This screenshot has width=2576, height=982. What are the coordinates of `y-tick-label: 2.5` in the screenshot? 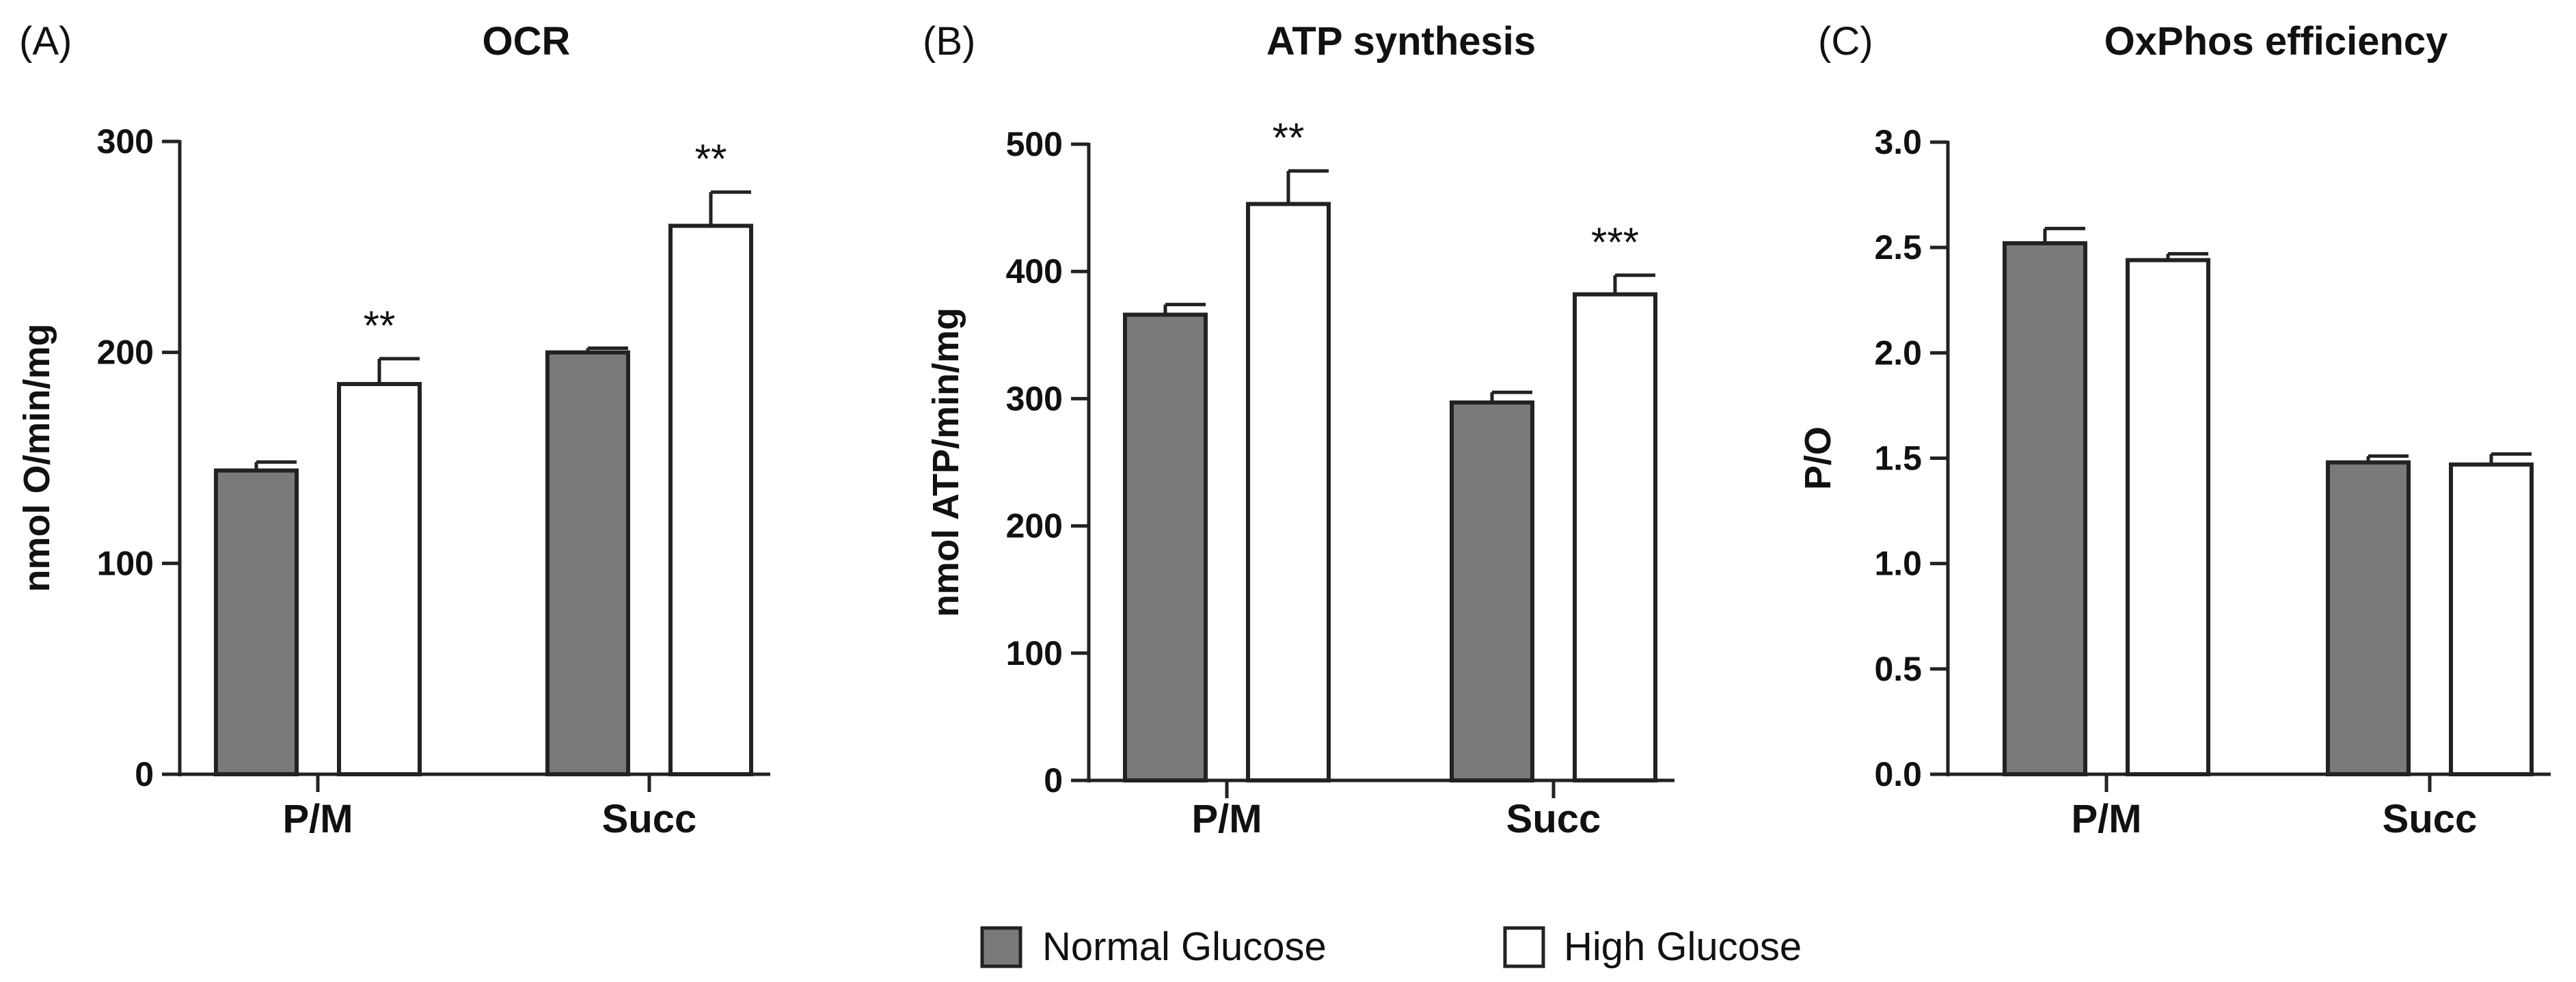 It's located at (1898, 248).